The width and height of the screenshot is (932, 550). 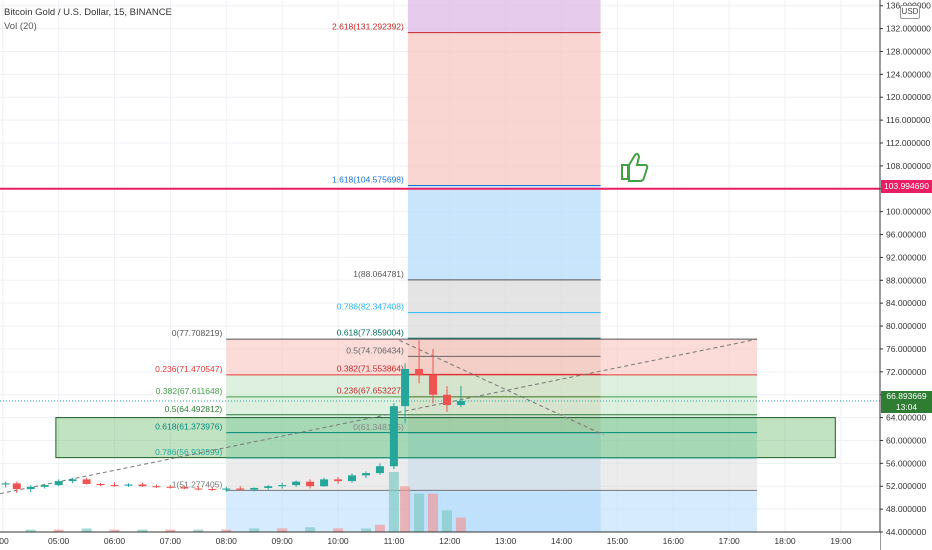 I want to click on price-tick-label: 128.000000, so click(x=908, y=51).